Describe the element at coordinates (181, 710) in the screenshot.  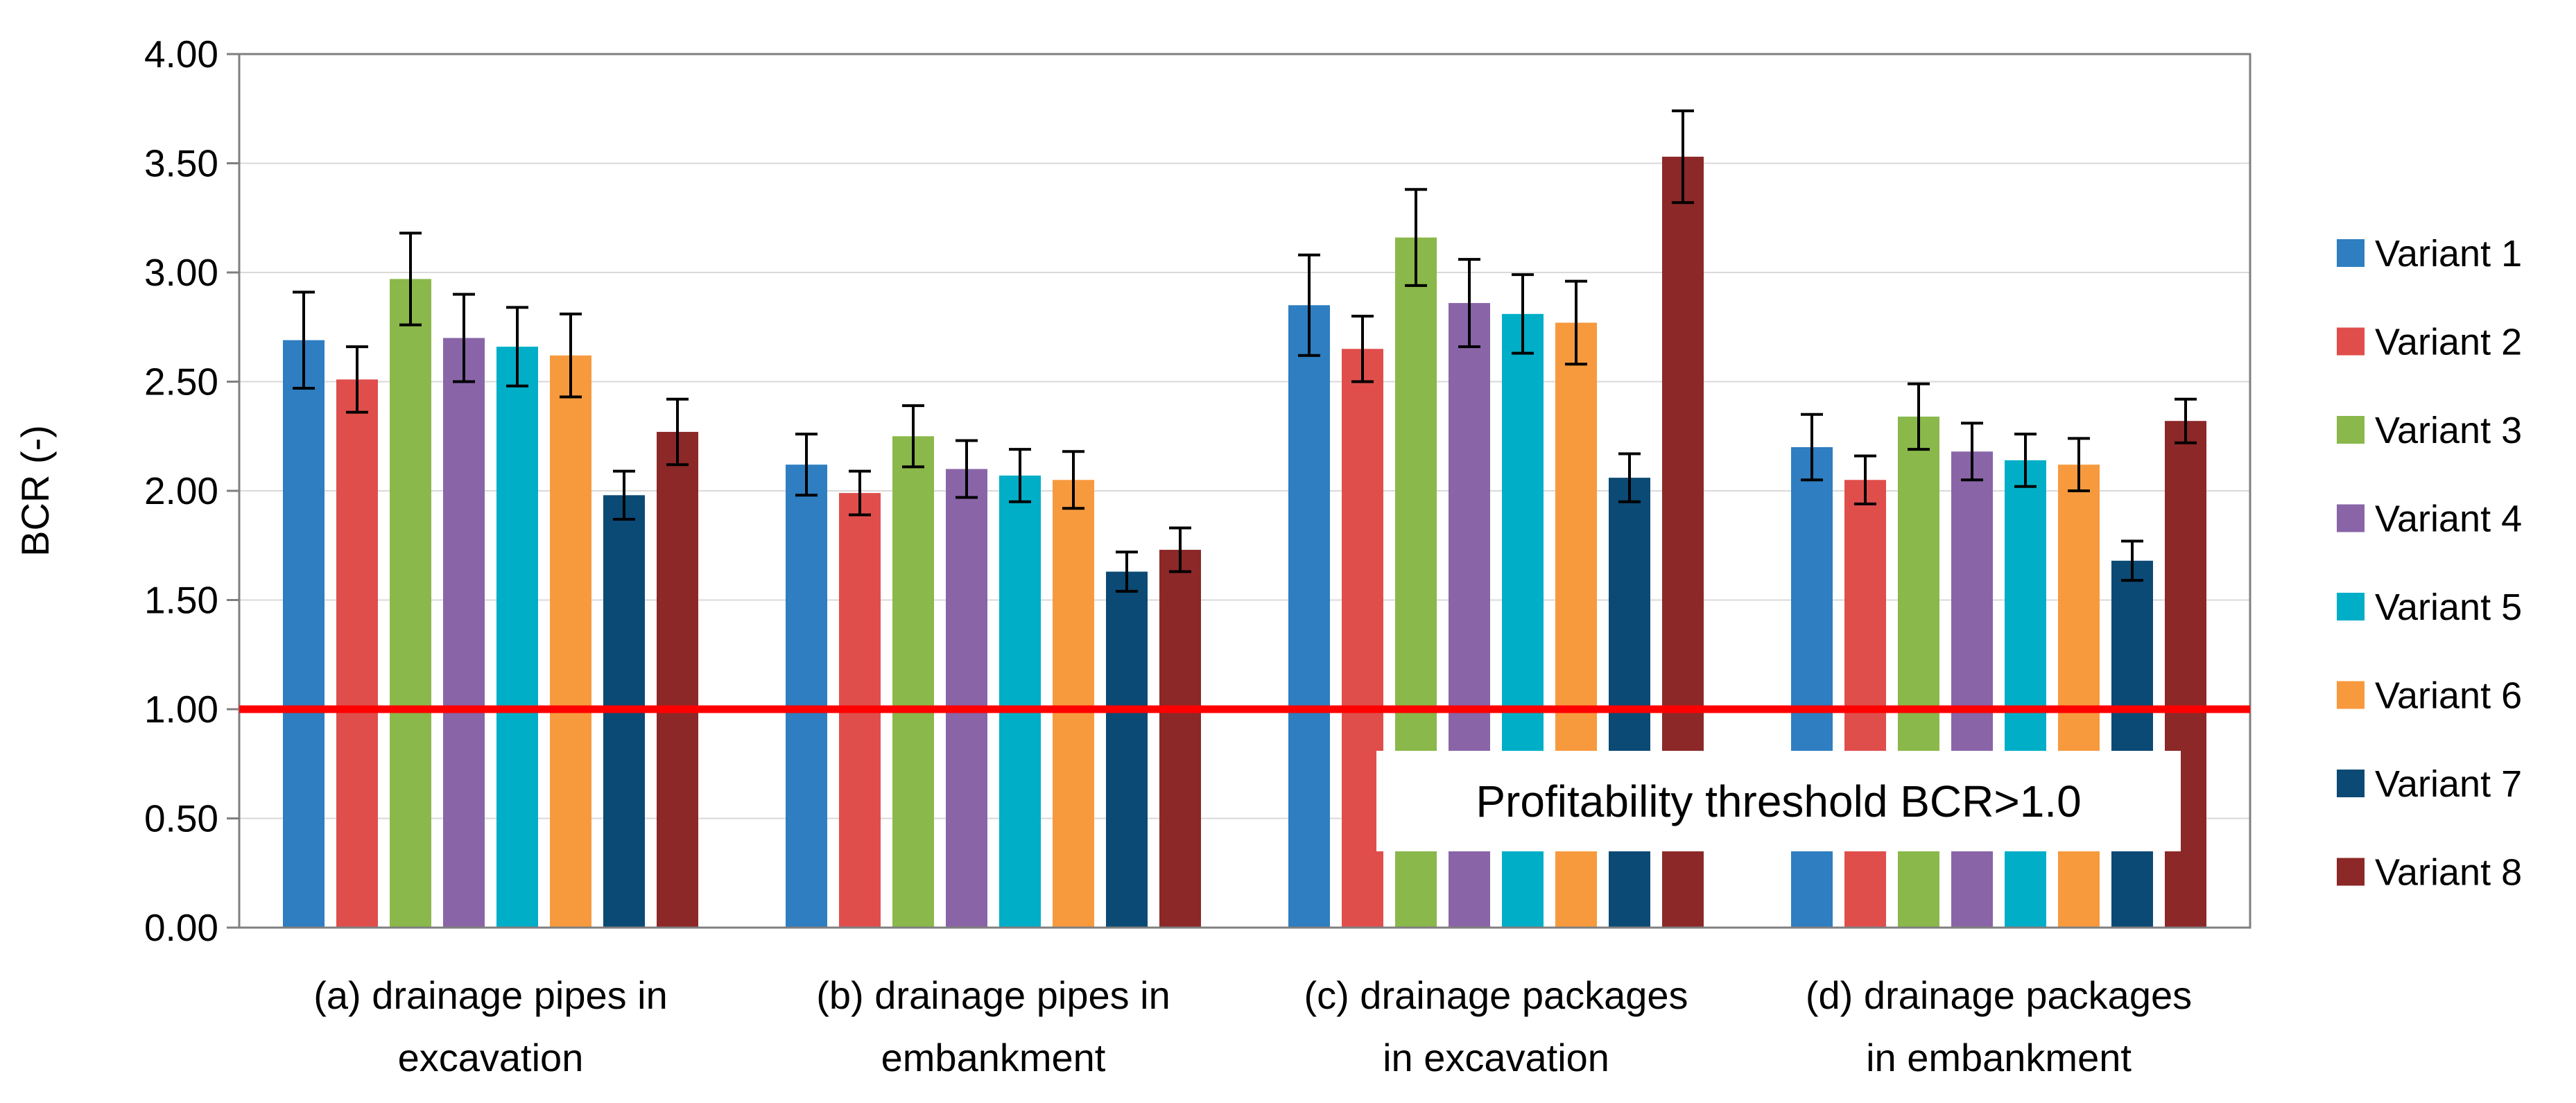
I see `y-tick-label: 1.00` at that location.